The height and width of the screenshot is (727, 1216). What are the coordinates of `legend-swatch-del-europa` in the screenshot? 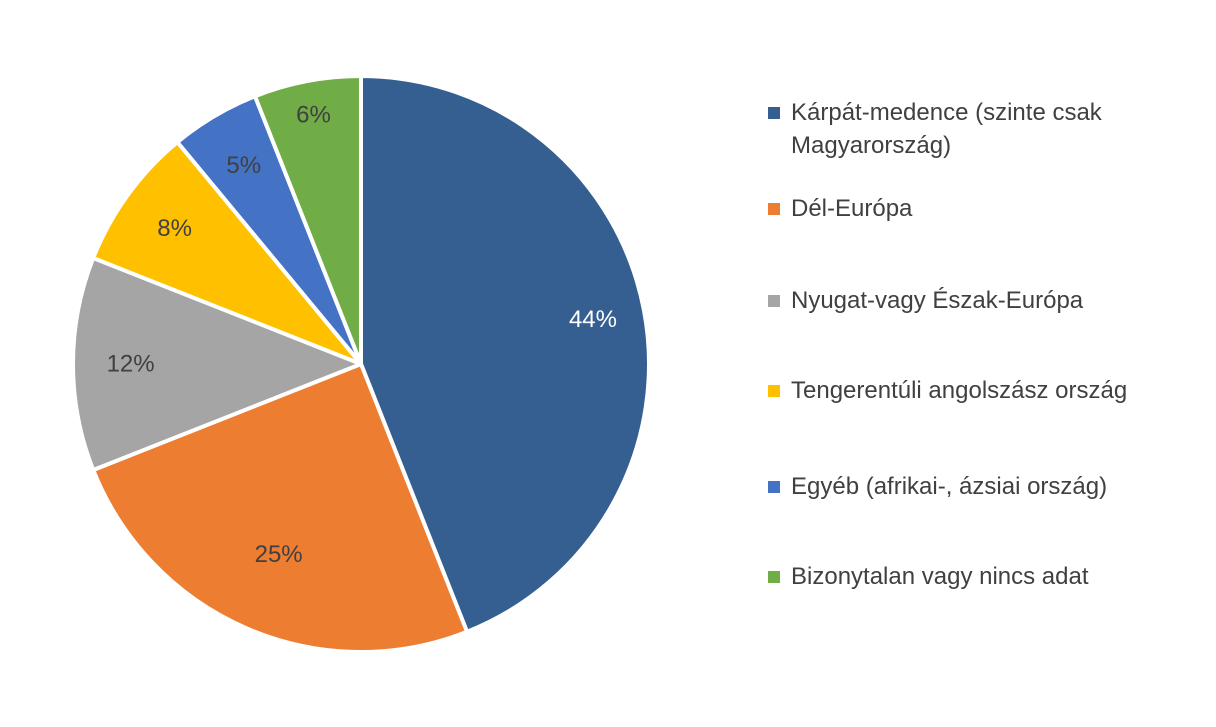 It's located at (774, 209).